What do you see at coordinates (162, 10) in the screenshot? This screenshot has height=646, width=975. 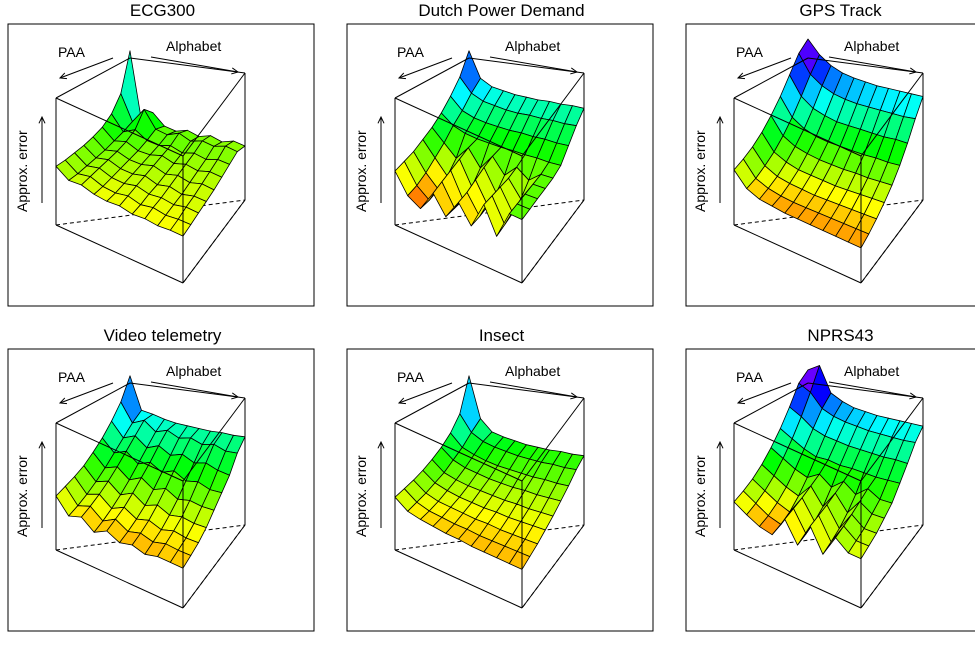 I see `chart-title: ECG300` at bounding box center [162, 10].